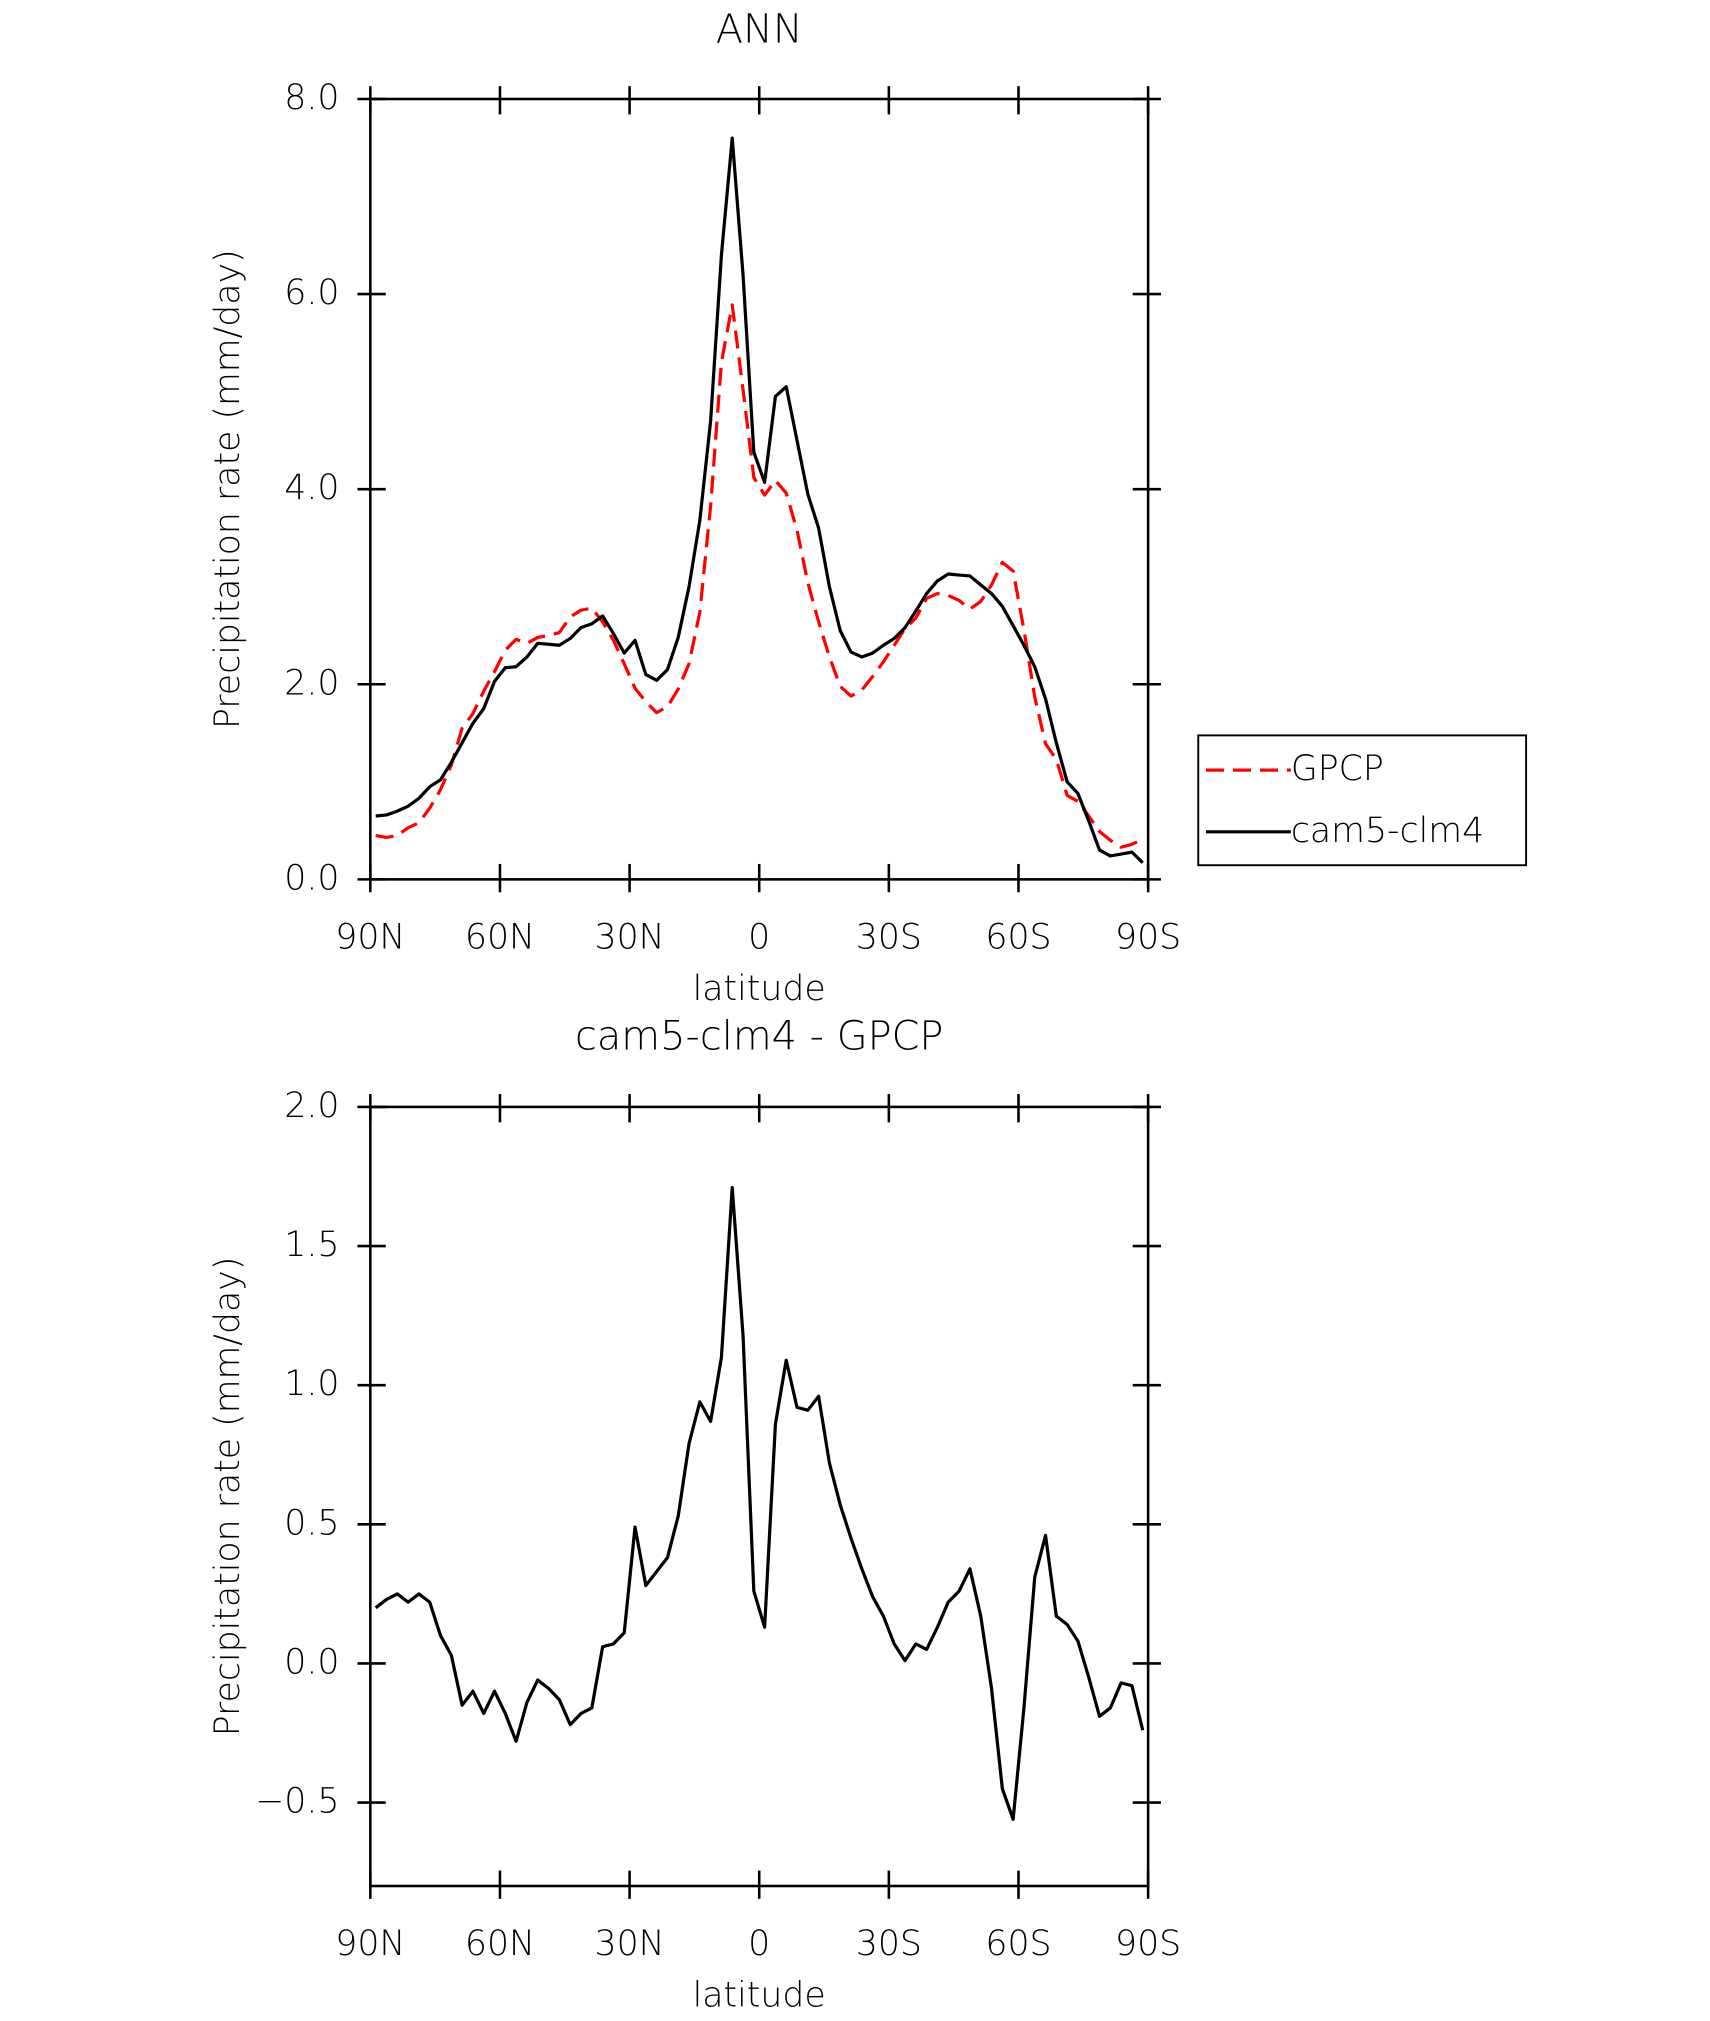 This screenshot has width=1710, height=2021. Describe the element at coordinates (759, 30) in the screenshot. I see `chart-title: ANN` at that location.